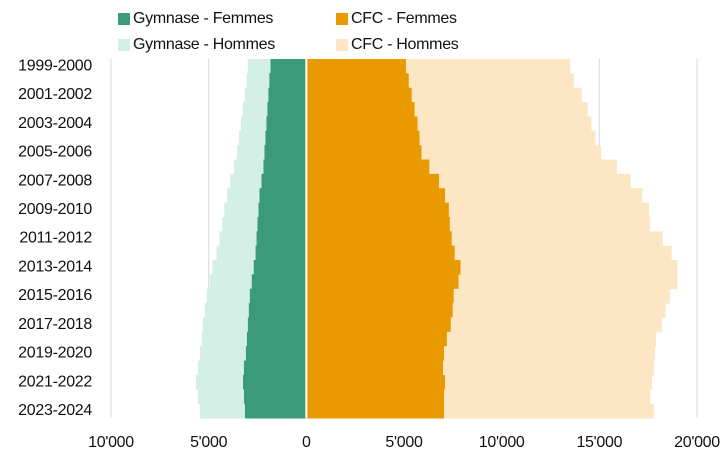 This screenshot has width=728, height=455. I want to click on legend-label: CFC - Femmes, so click(404, 18).